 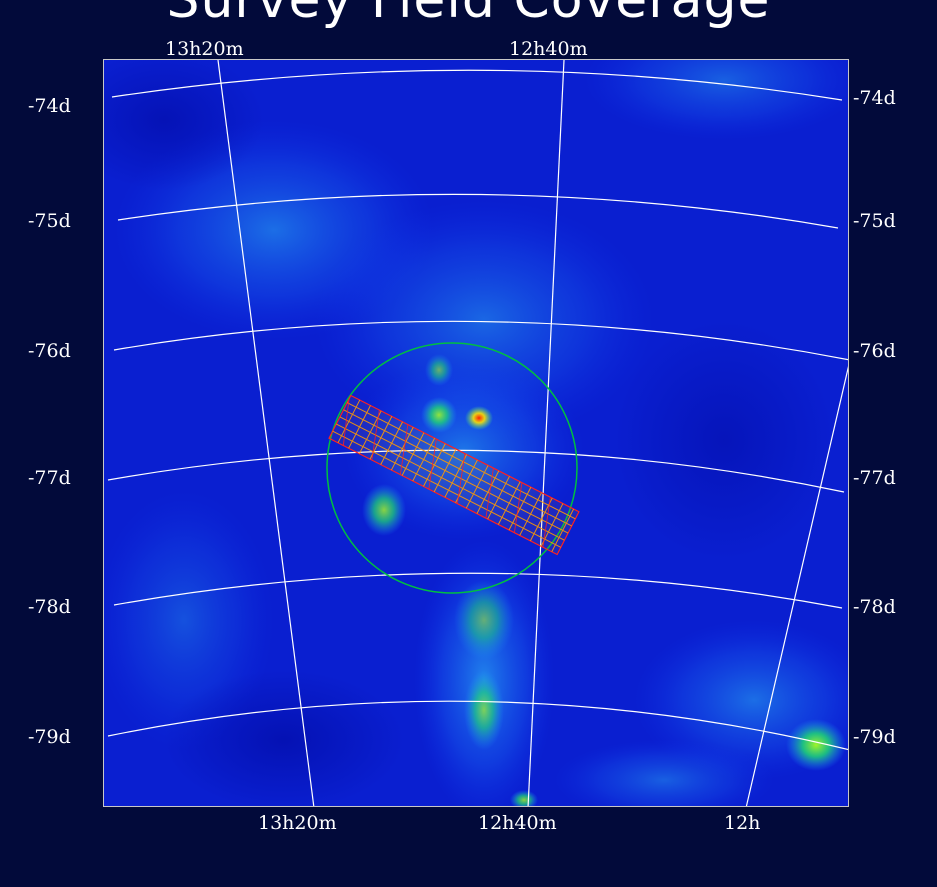 What do you see at coordinates (874, 737) in the screenshot?
I see `dec-label-right-79: -79d` at bounding box center [874, 737].